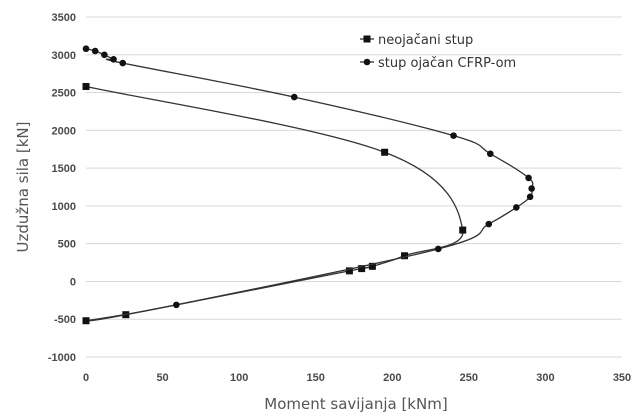 This screenshot has height=415, width=638. I want to click on y-tick-label: 0, so click(73, 282).